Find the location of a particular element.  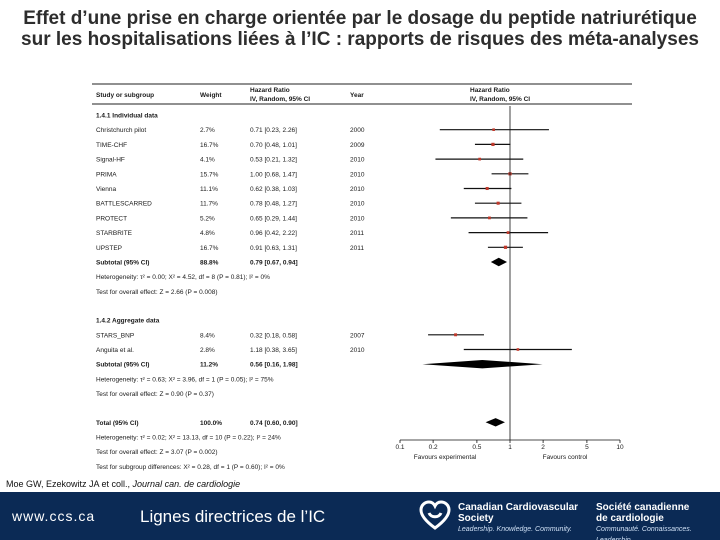

study-label: Anguita et al. is located at coordinates (115, 350).